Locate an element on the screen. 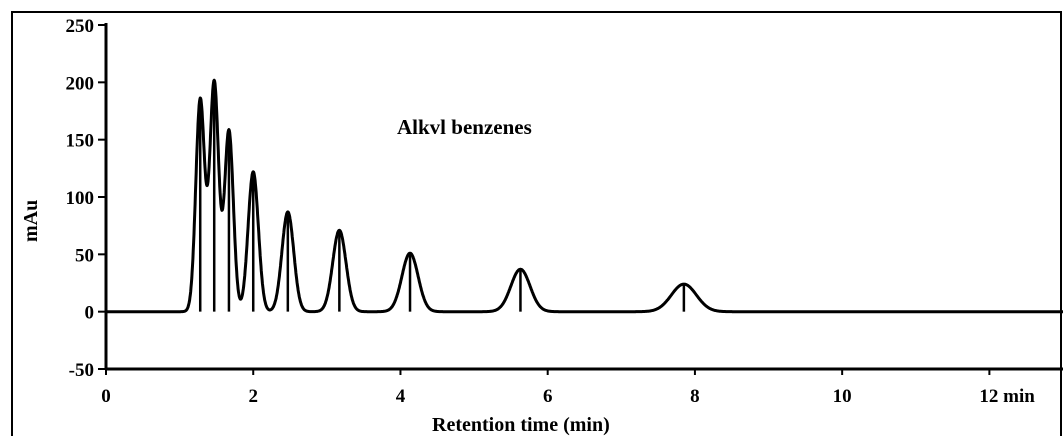 The height and width of the screenshot is (436, 1063). x-tick-label: 4 is located at coordinates (401, 396).